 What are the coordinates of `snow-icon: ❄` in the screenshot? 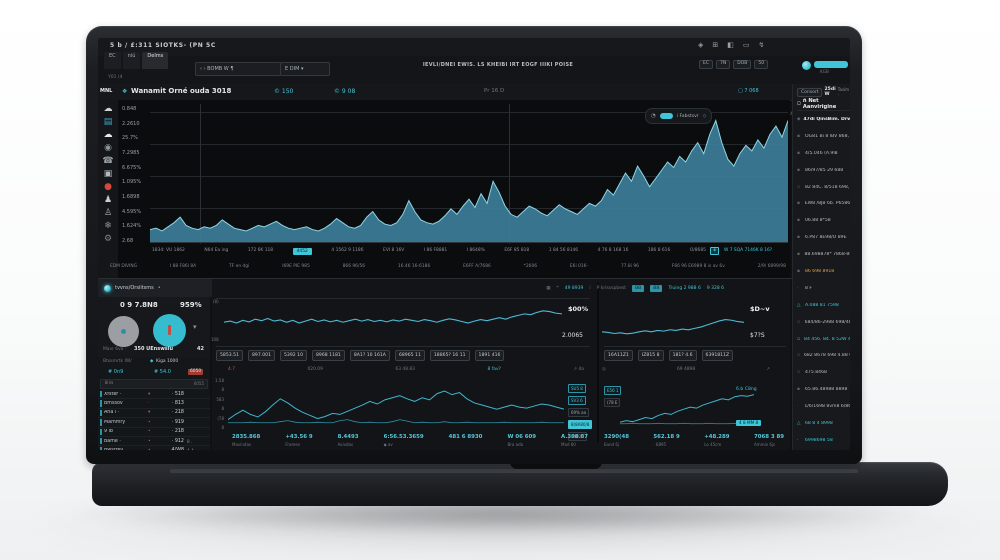 It's located at (108, 226).